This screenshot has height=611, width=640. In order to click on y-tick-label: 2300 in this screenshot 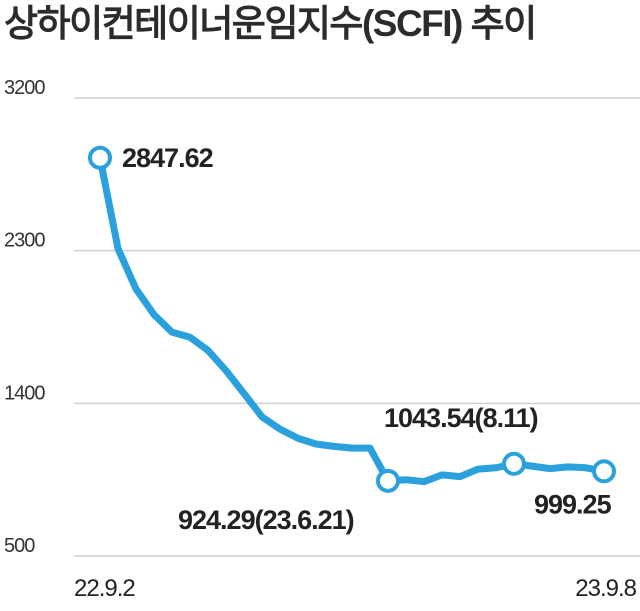, I will do `click(24, 241)`.